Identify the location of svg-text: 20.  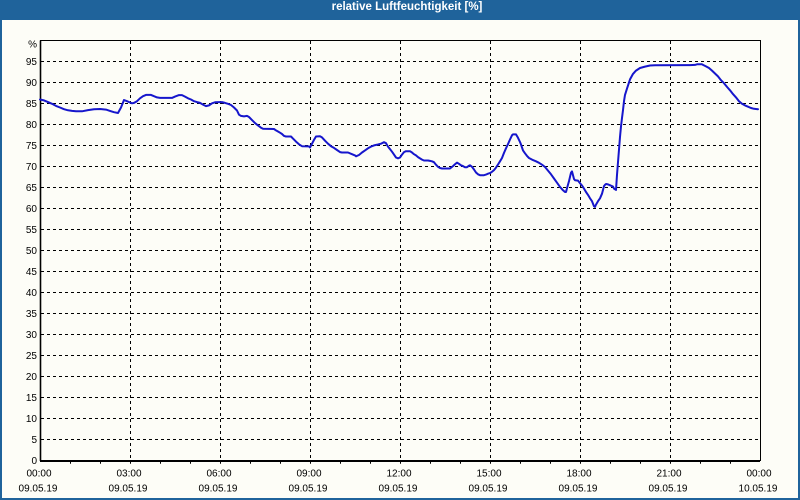
(32, 377).